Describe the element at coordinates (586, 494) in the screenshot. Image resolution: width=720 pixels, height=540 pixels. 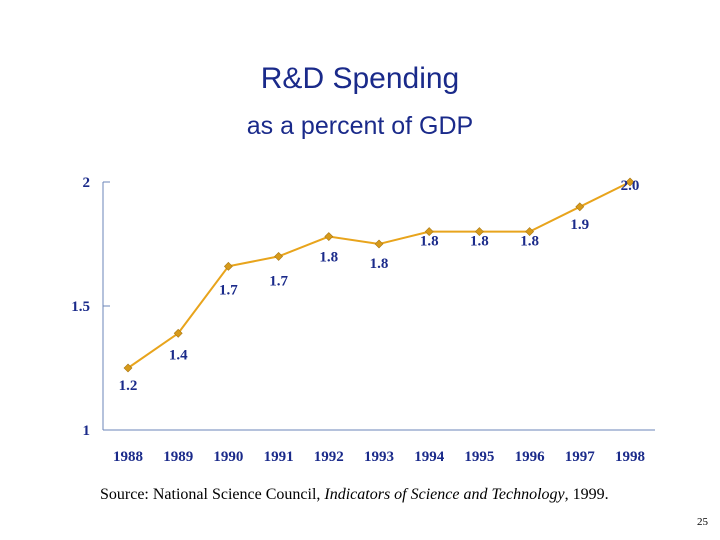
I see `source-suffix: , 1999.` at that location.